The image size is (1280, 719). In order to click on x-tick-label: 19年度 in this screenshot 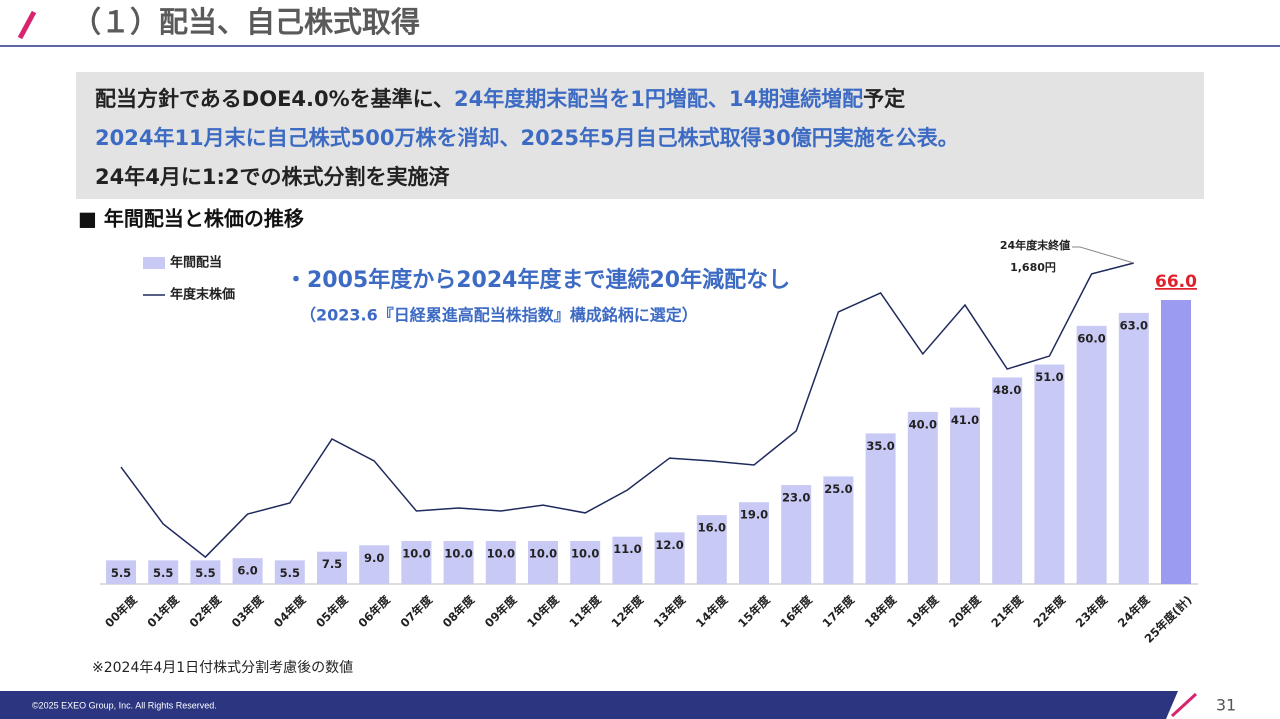, I will do `click(923, 611)`.